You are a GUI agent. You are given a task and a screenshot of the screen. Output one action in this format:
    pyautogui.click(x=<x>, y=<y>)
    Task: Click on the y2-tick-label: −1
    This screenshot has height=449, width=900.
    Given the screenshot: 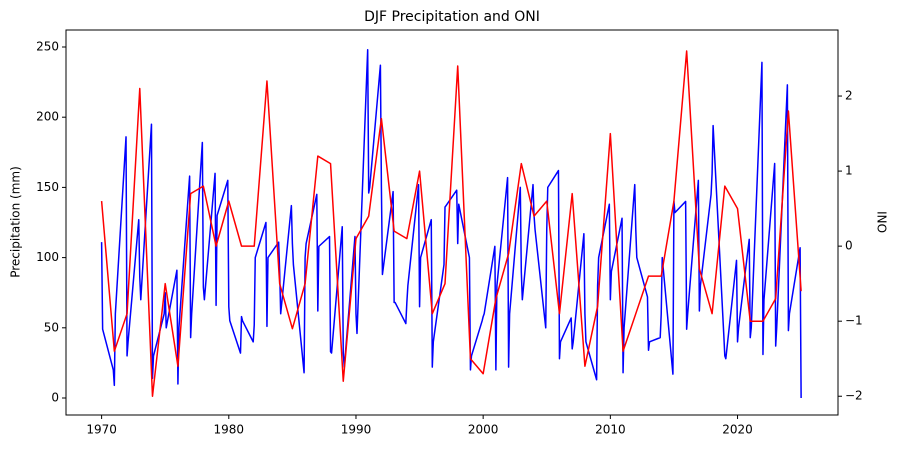 What is the action you would take?
    pyautogui.click(x=854, y=321)
    